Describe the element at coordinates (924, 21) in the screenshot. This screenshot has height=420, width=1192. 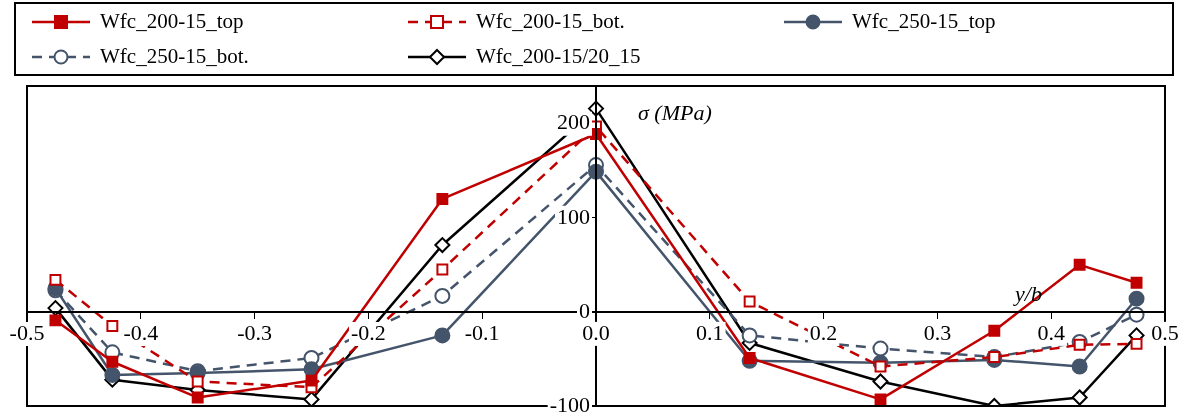
I see `legend-label: Wfc_250-15_top` at that location.